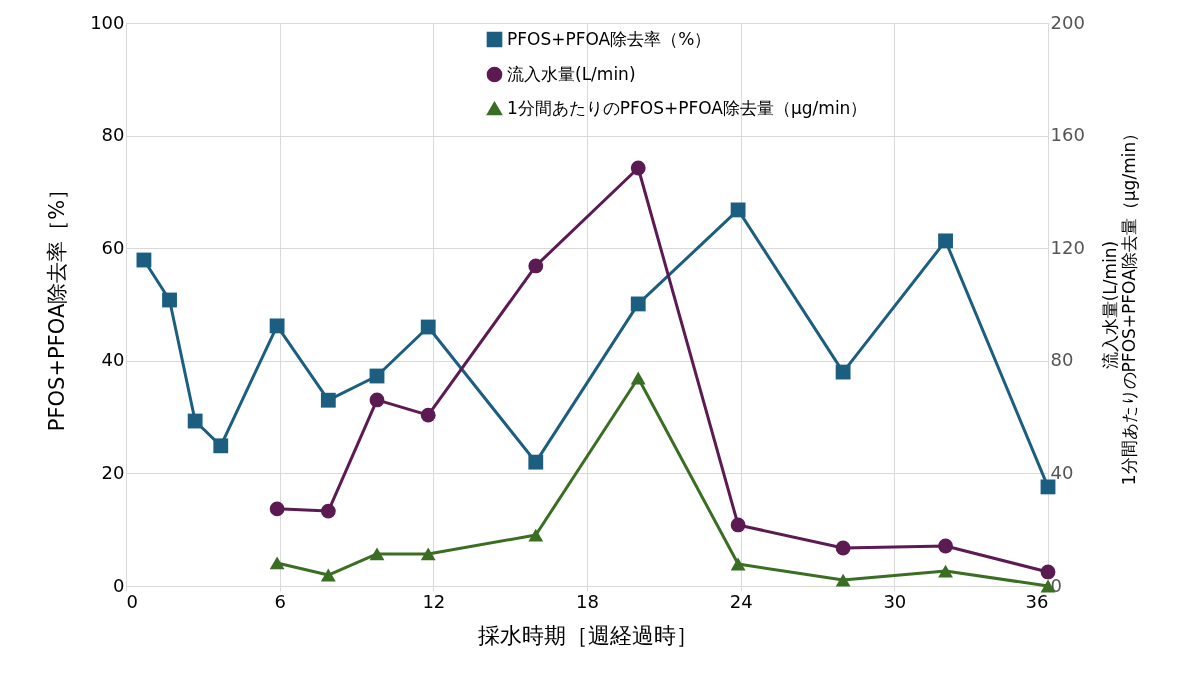 The image size is (1189, 676). What do you see at coordinates (119, 585) in the screenshot?
I see `y-tick-label: 0` at bounding box center [119, 585].